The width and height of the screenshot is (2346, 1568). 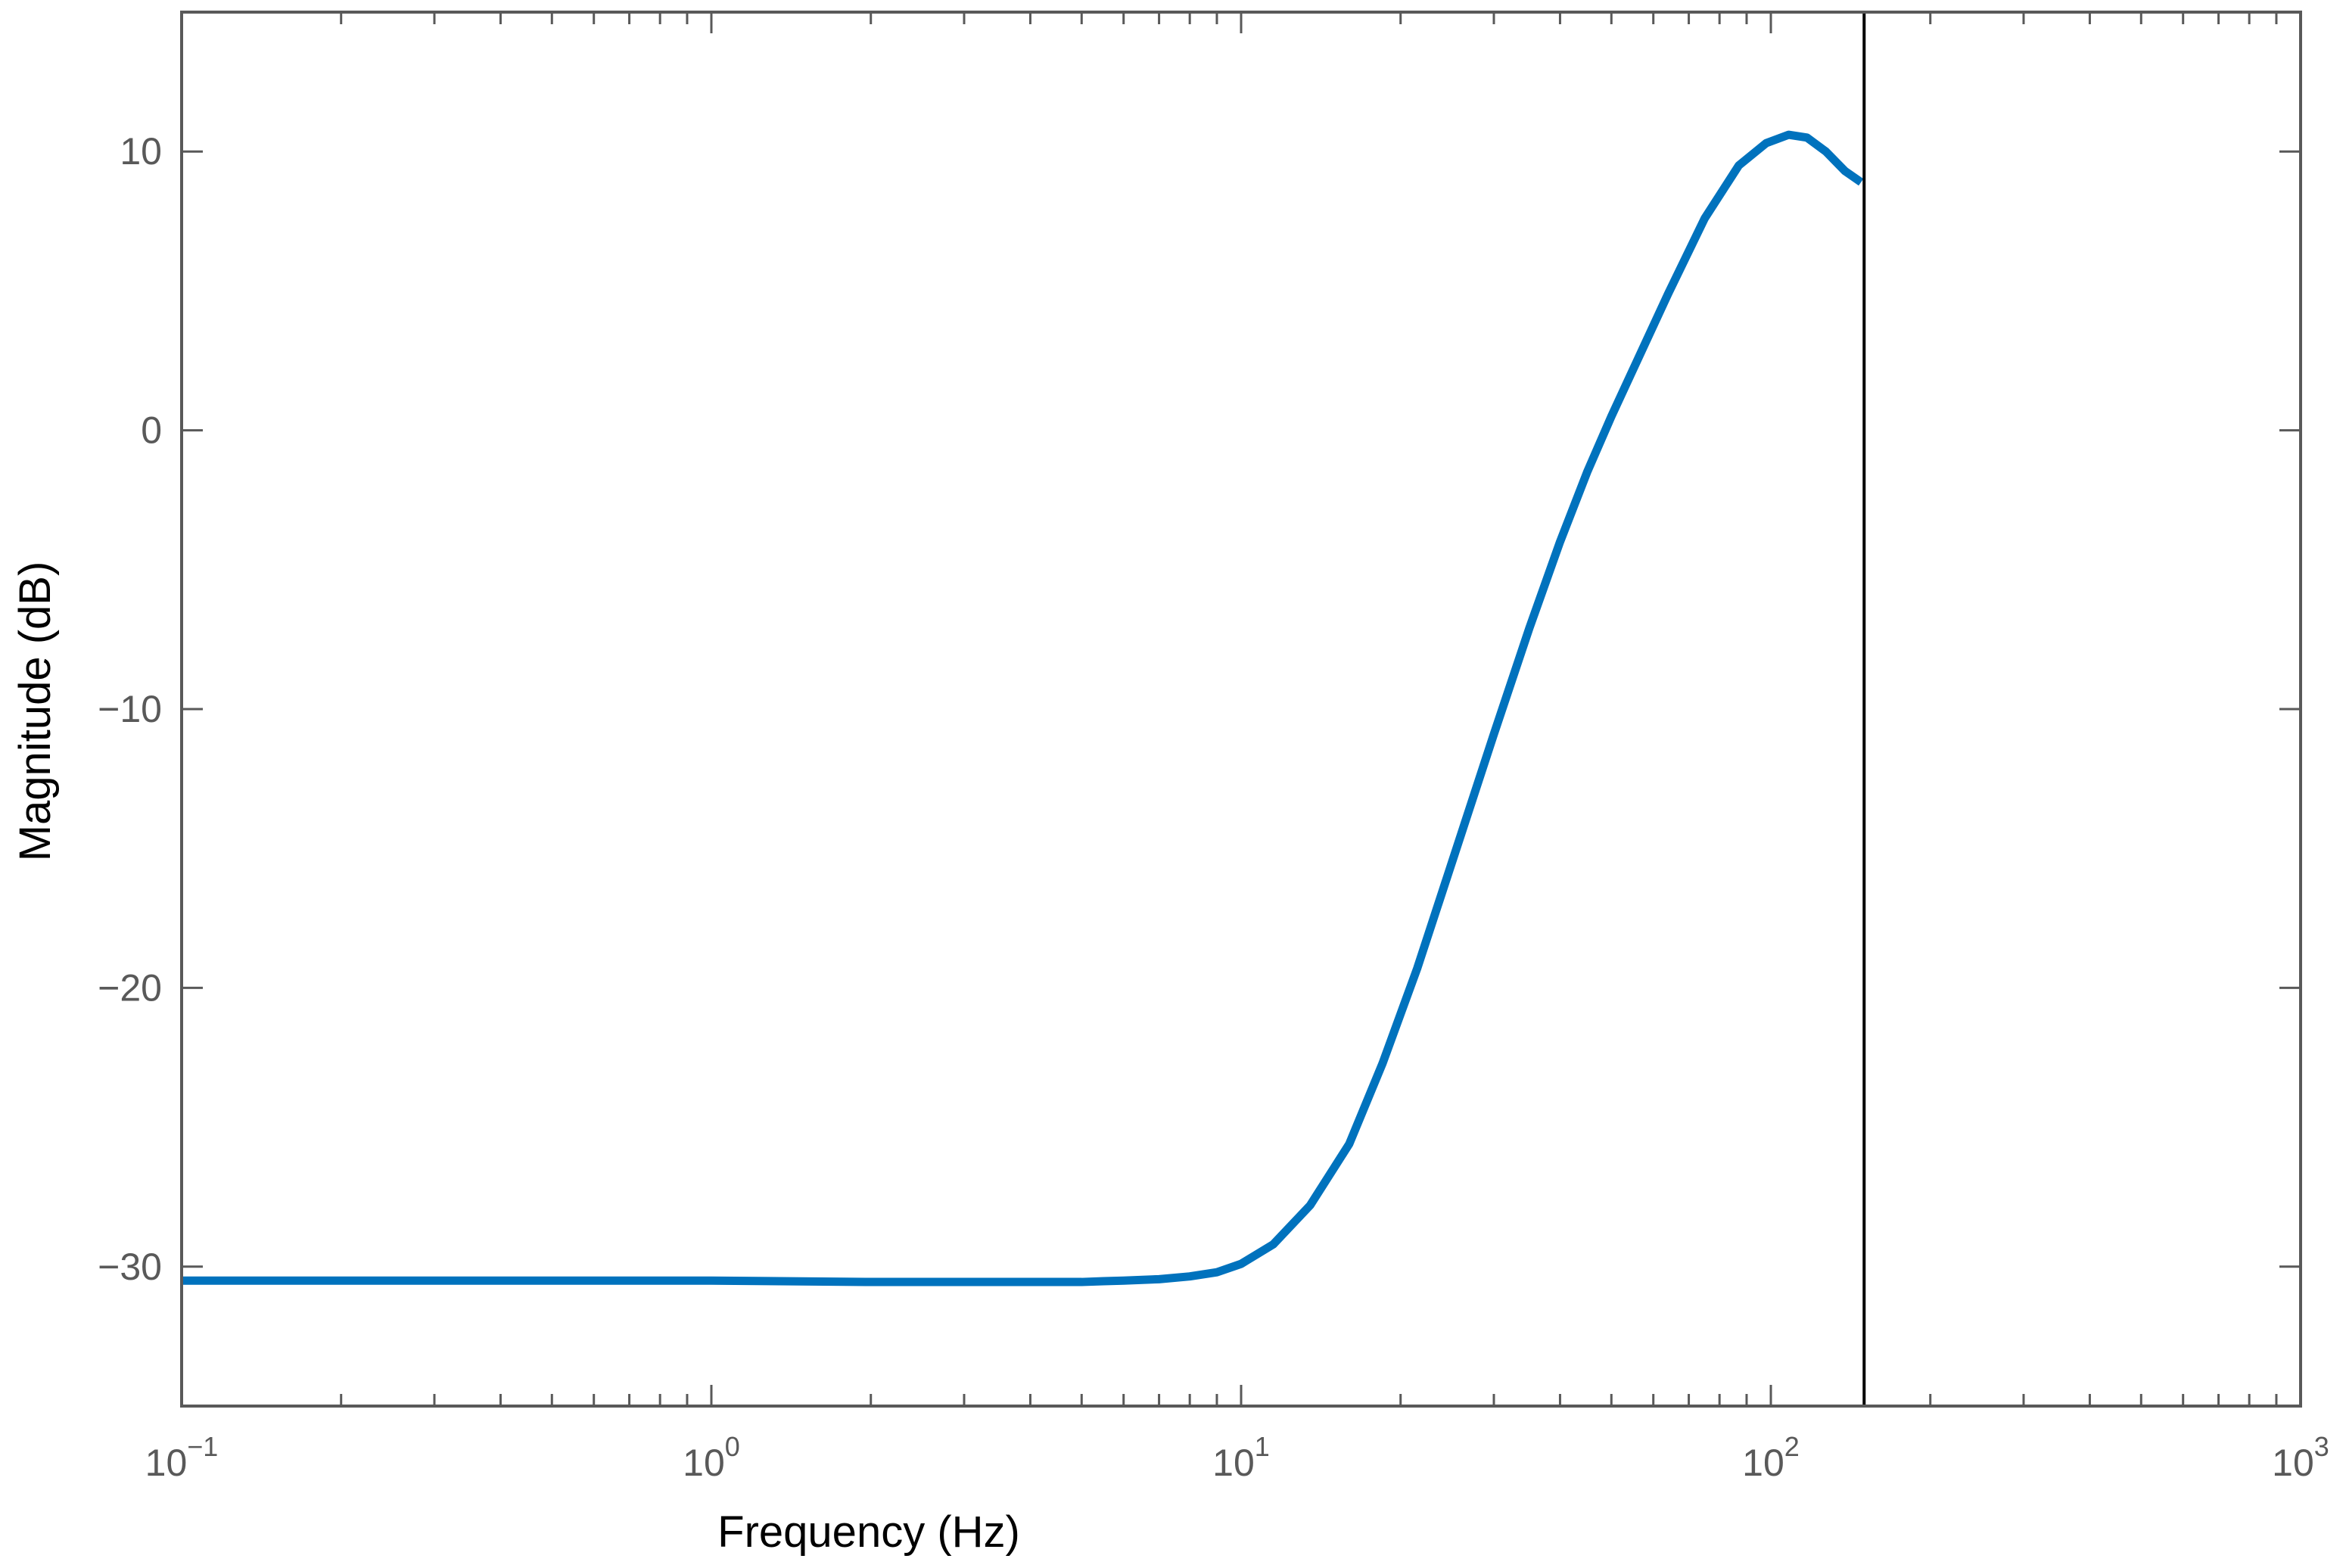 I want to click on y-tick-label: 10, so click(x=141, y=151).